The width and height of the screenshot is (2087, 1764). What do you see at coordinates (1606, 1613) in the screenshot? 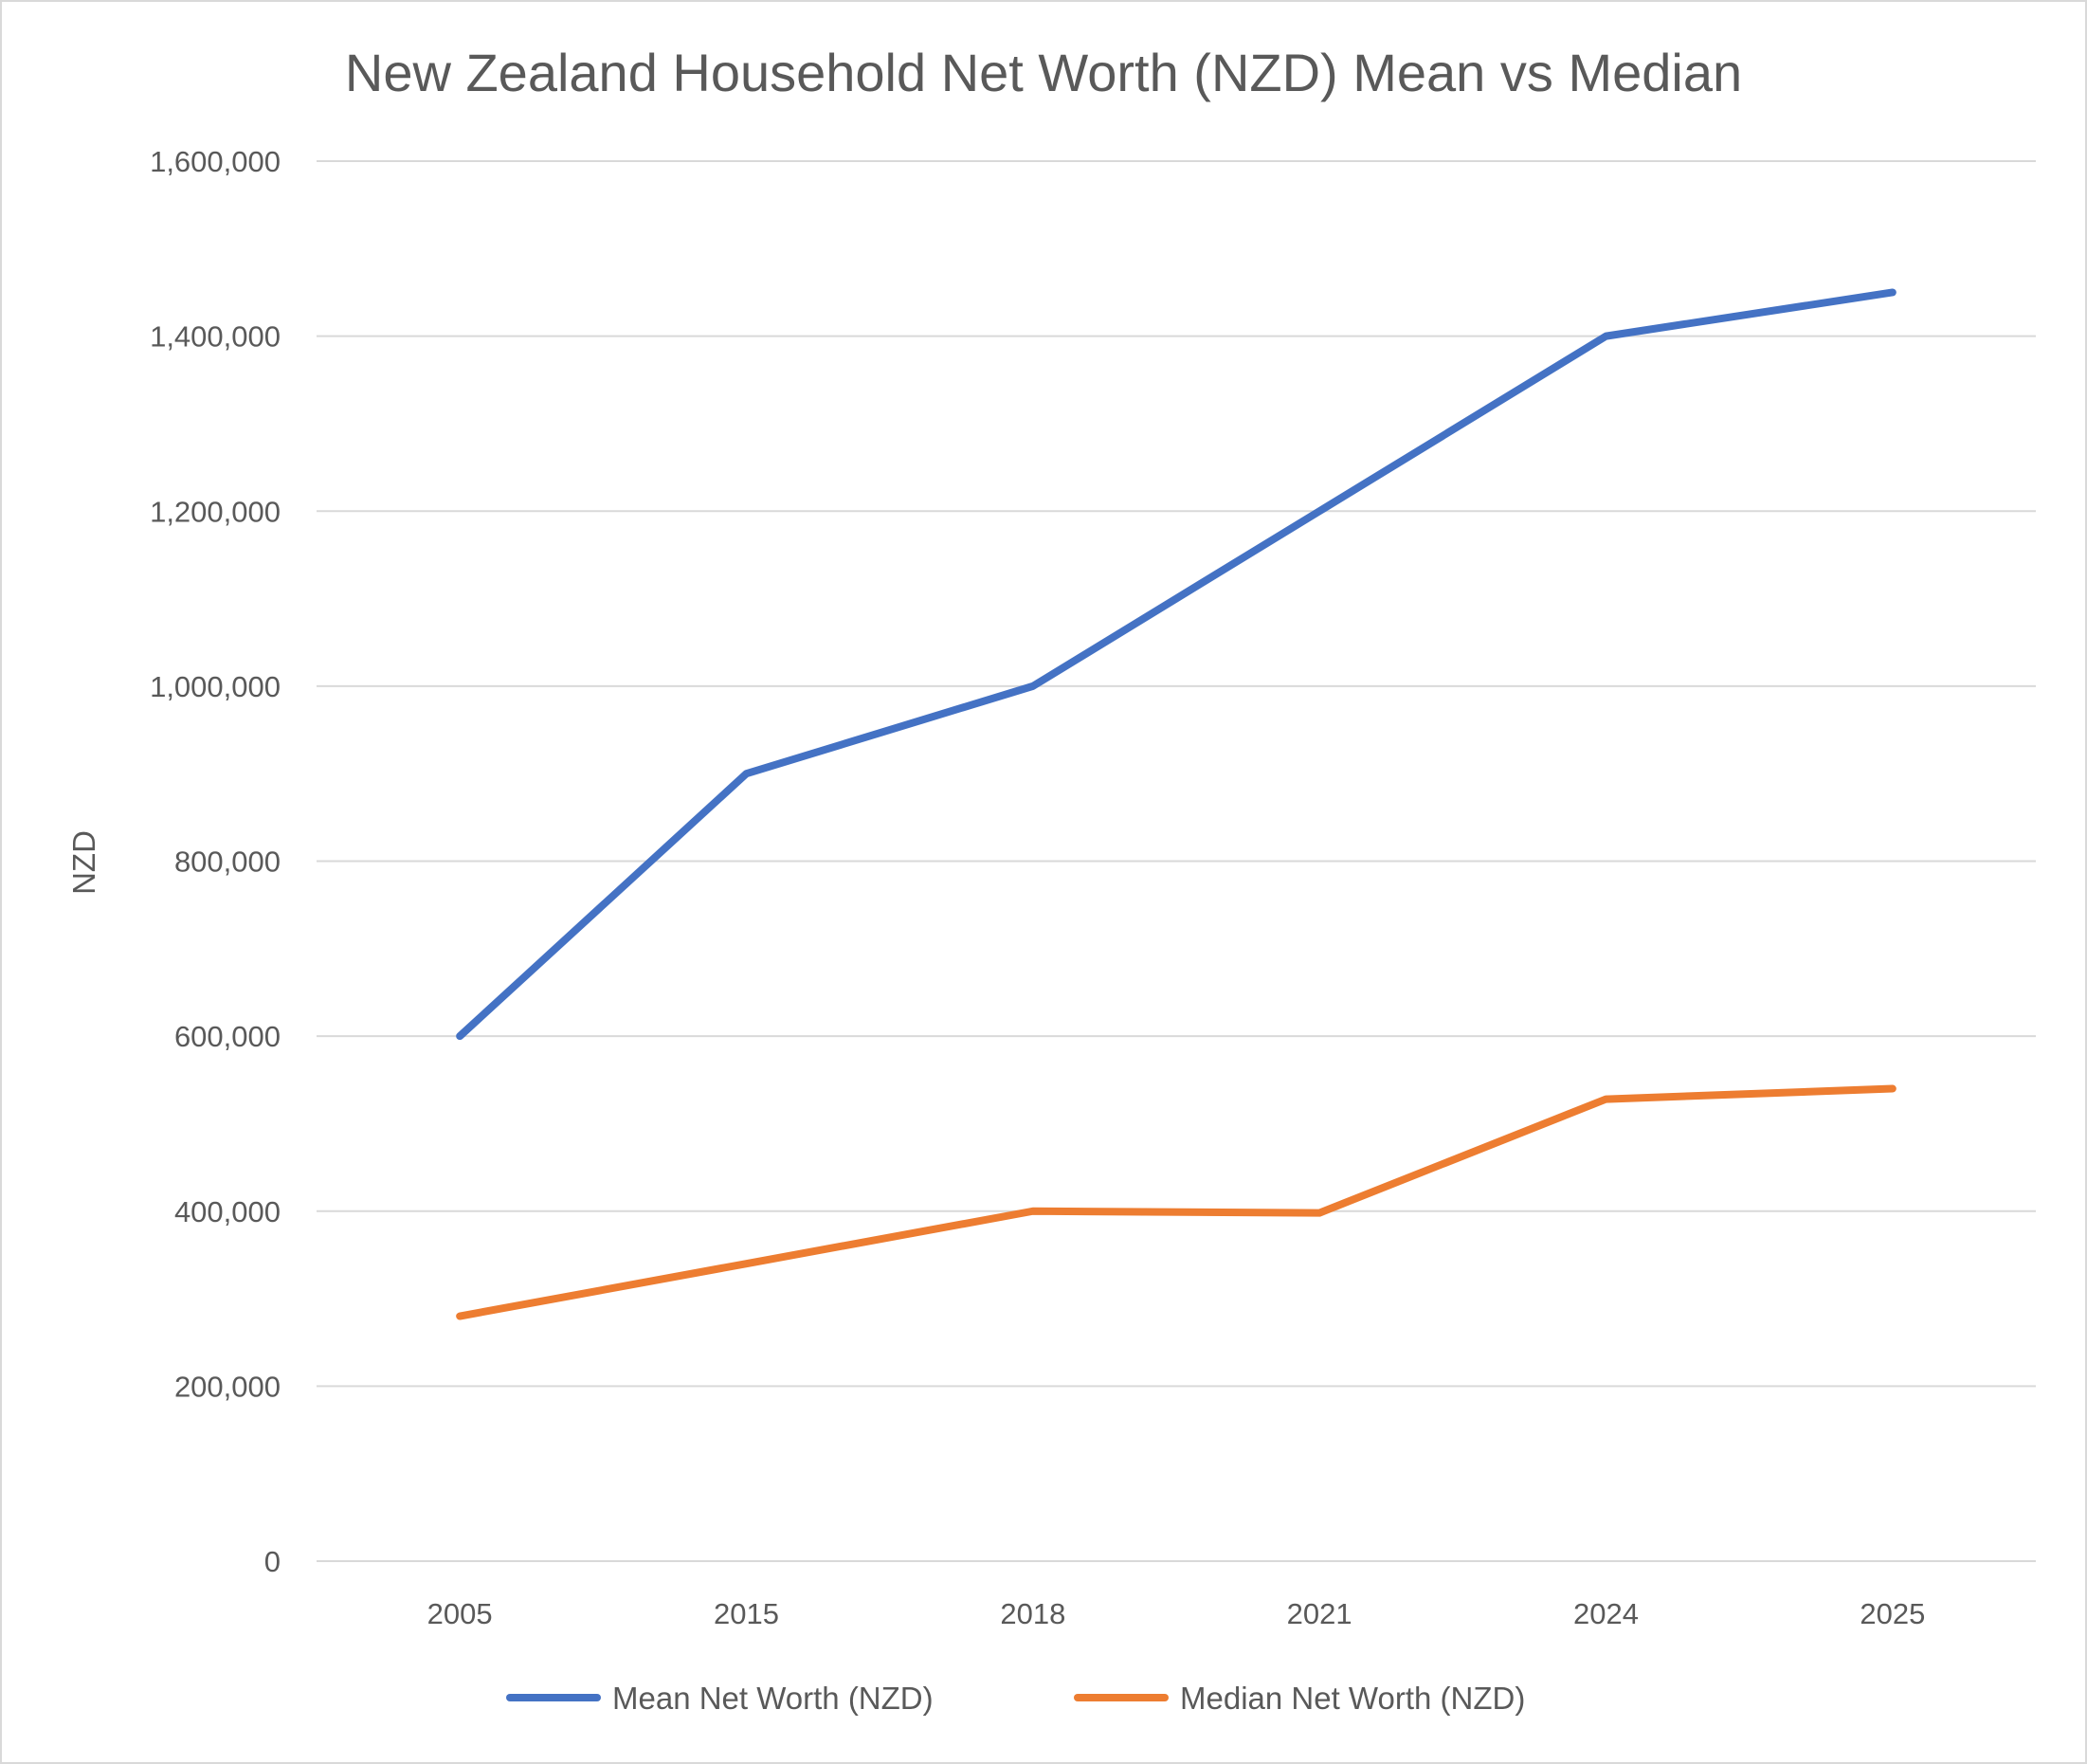
I see `x-tick-label: 2024` at bounding box center [1606, 1613].